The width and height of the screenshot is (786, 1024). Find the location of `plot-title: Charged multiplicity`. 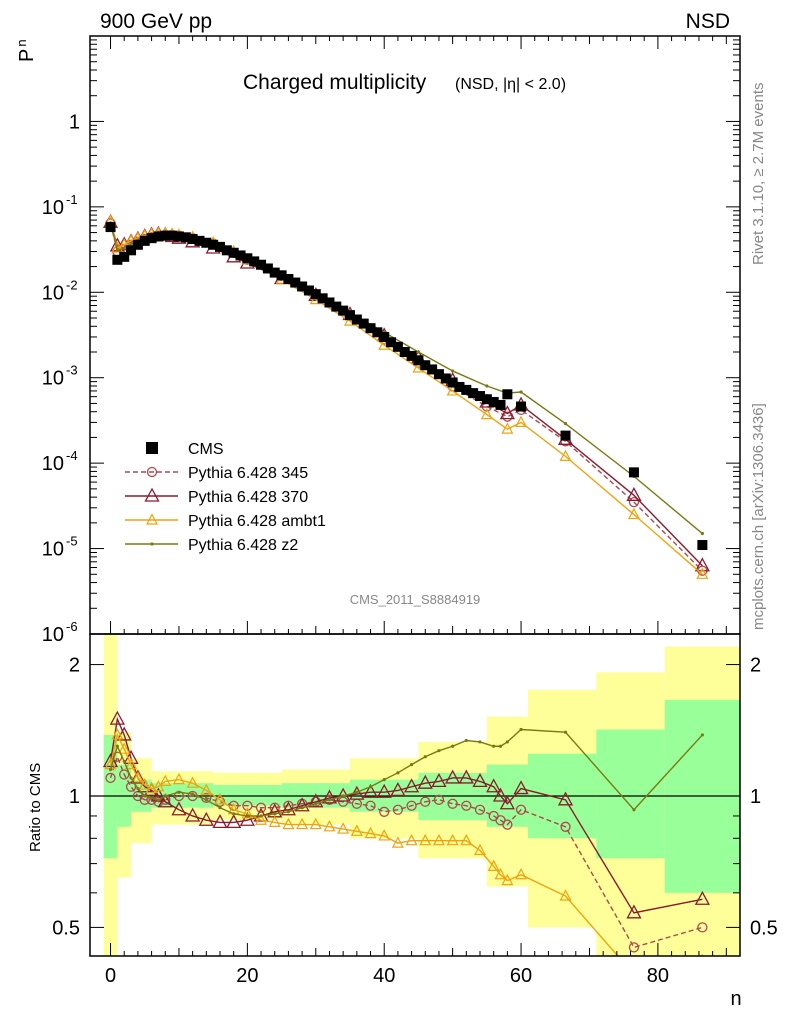

plot-title: Charged multiplicity is located at coordinates (335, 82).